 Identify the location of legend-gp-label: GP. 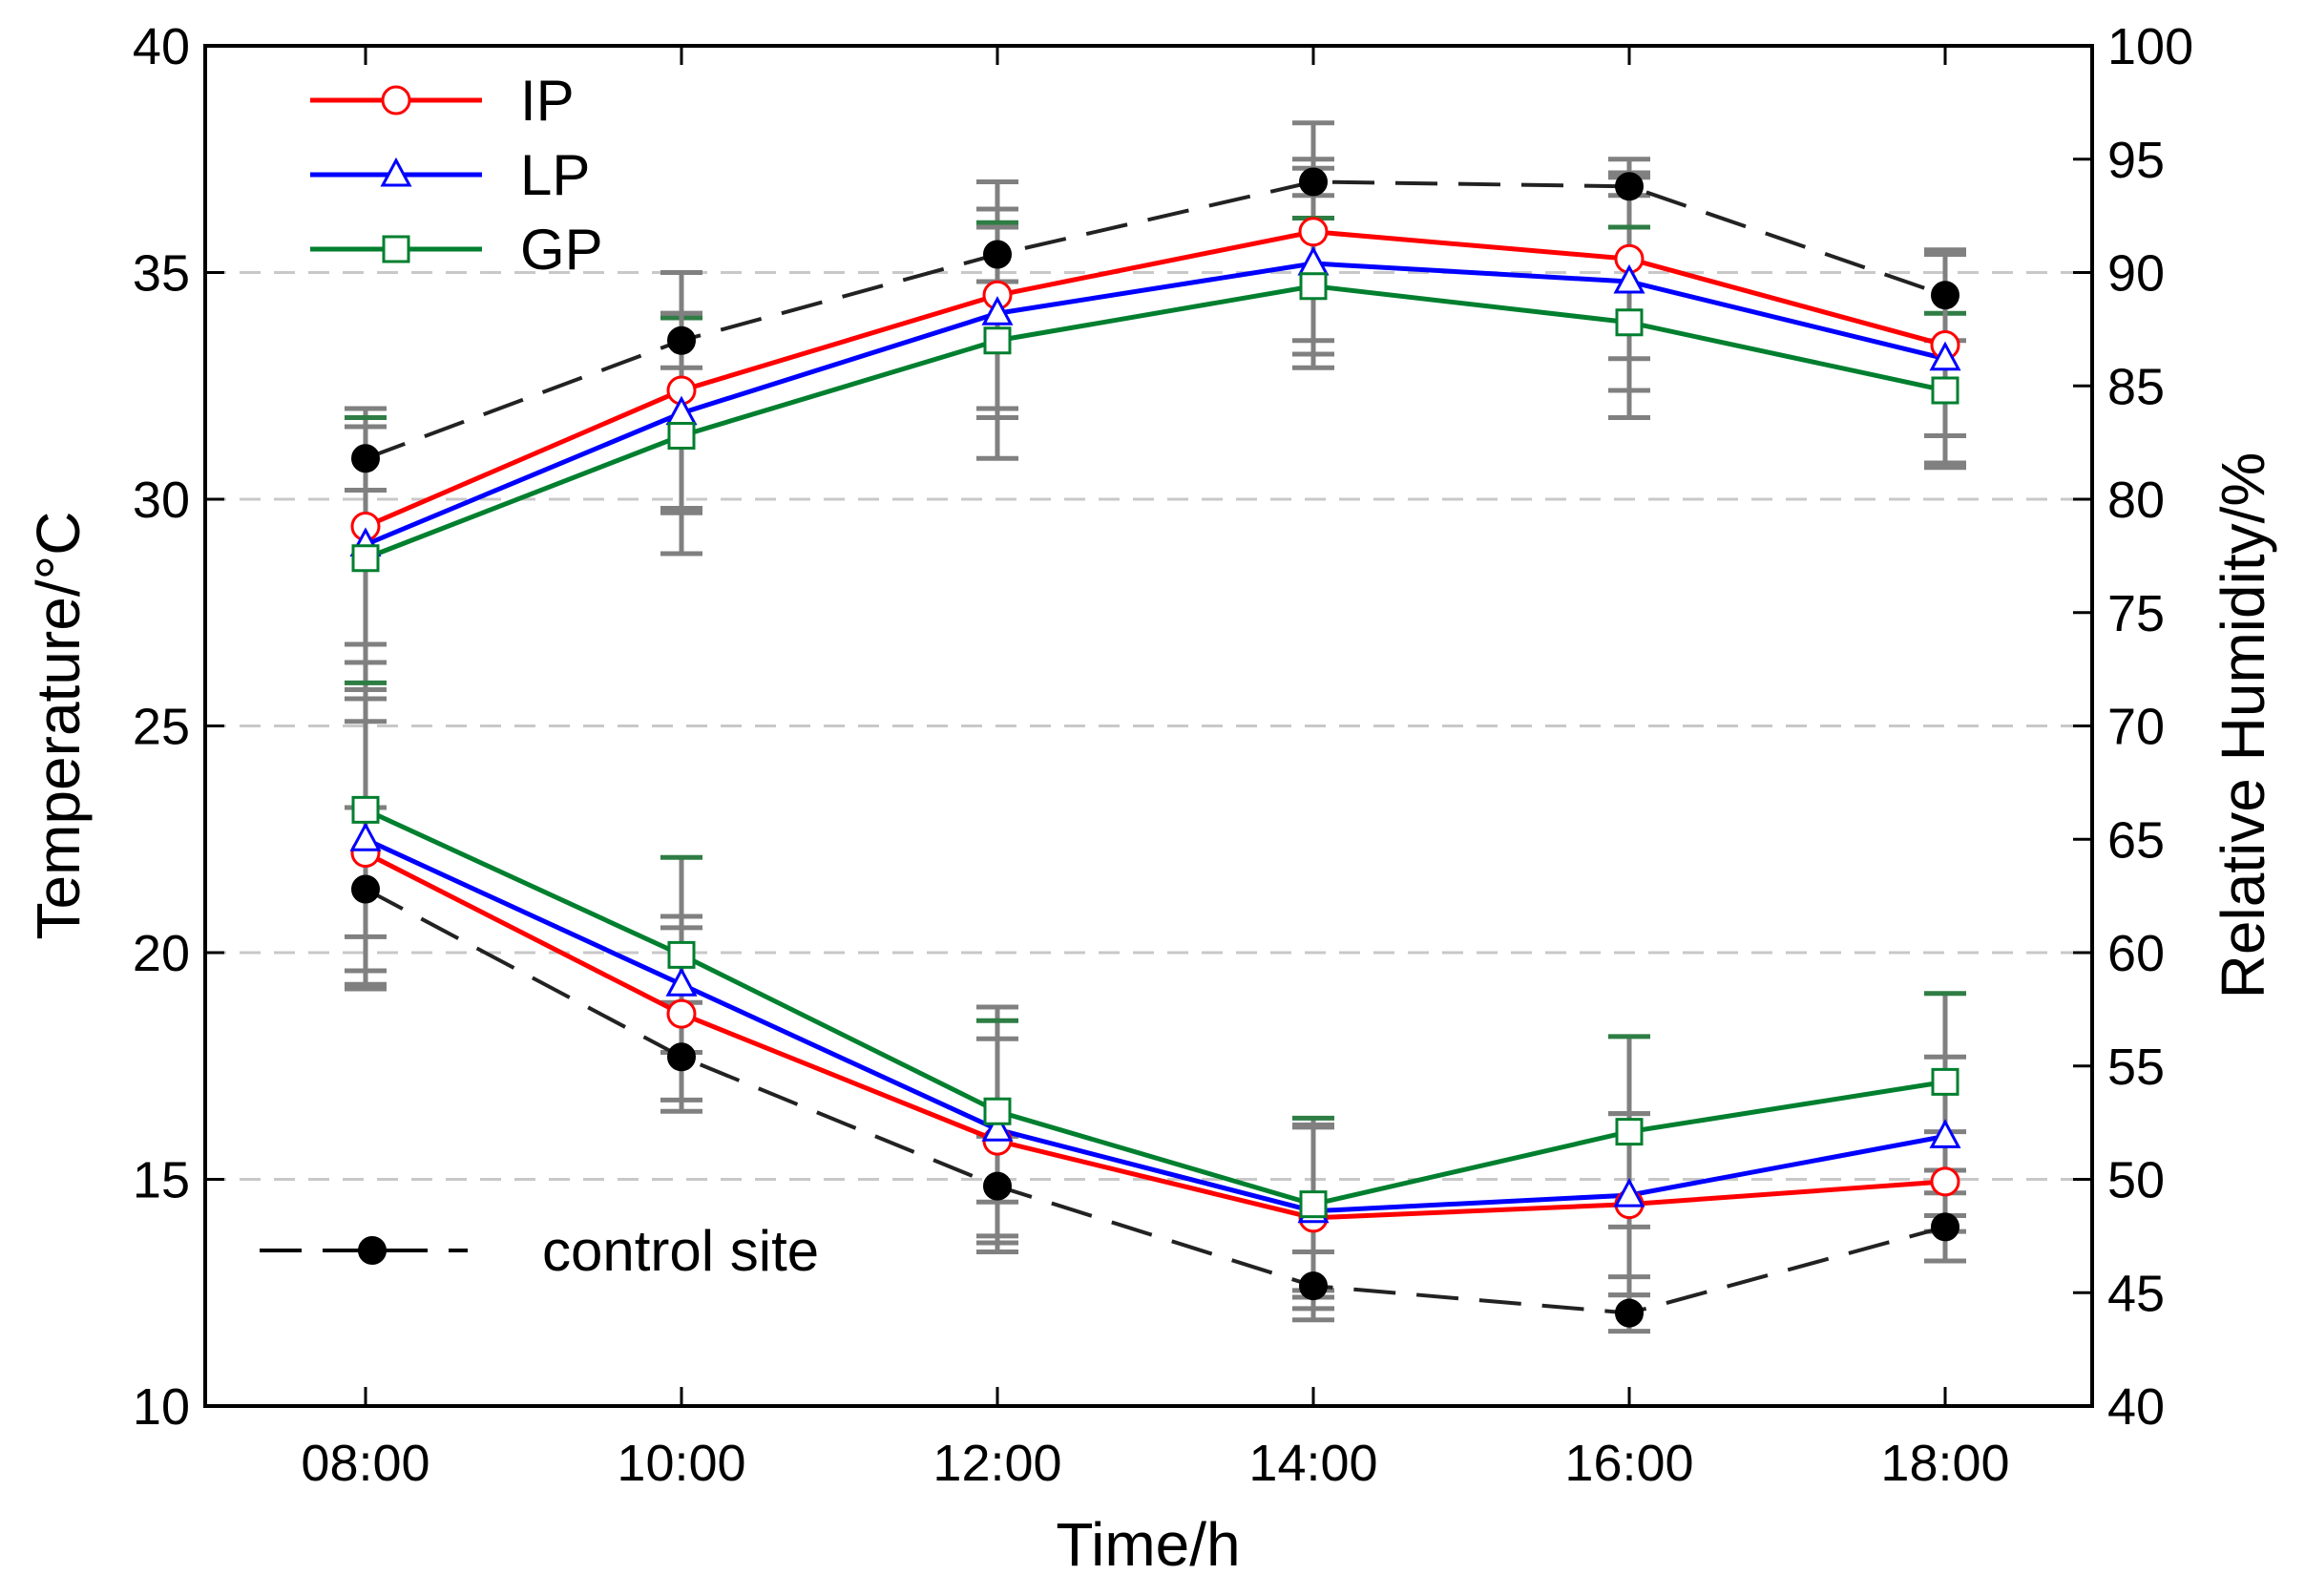
(562, 250).